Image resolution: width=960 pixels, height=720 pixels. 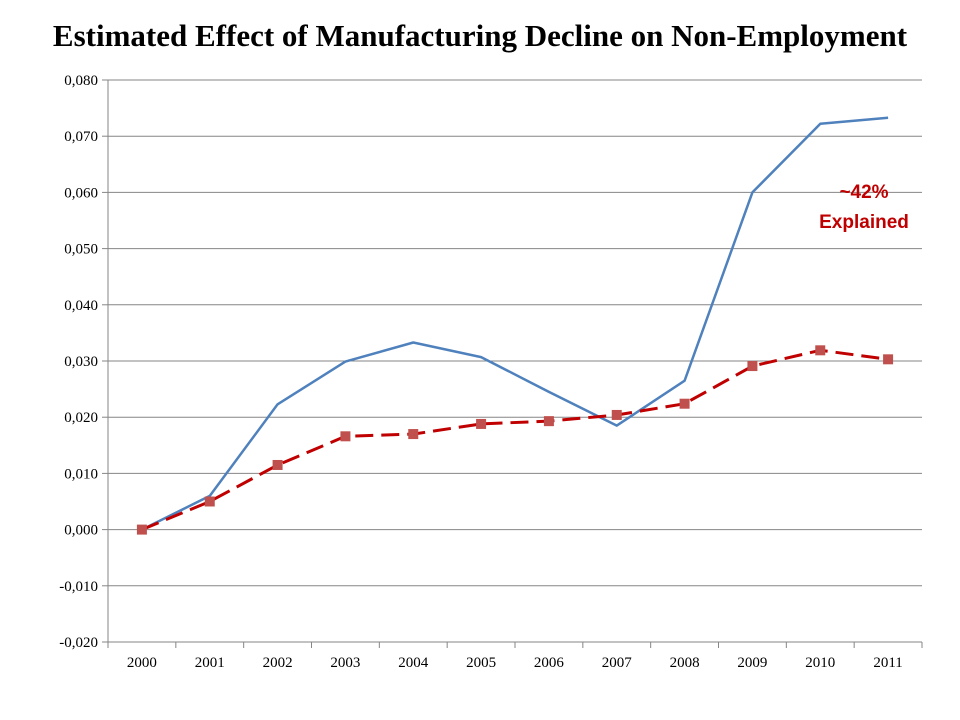 I want to click on annotation-line-2: Explained, so click(x=864, y=222).